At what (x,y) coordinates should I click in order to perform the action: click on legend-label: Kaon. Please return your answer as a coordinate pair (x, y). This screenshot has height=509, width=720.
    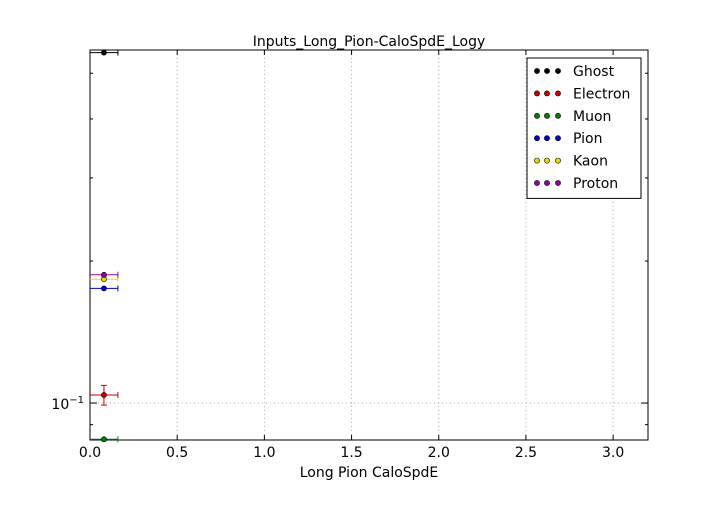
    Looking at the image, I should click on (590, 162).